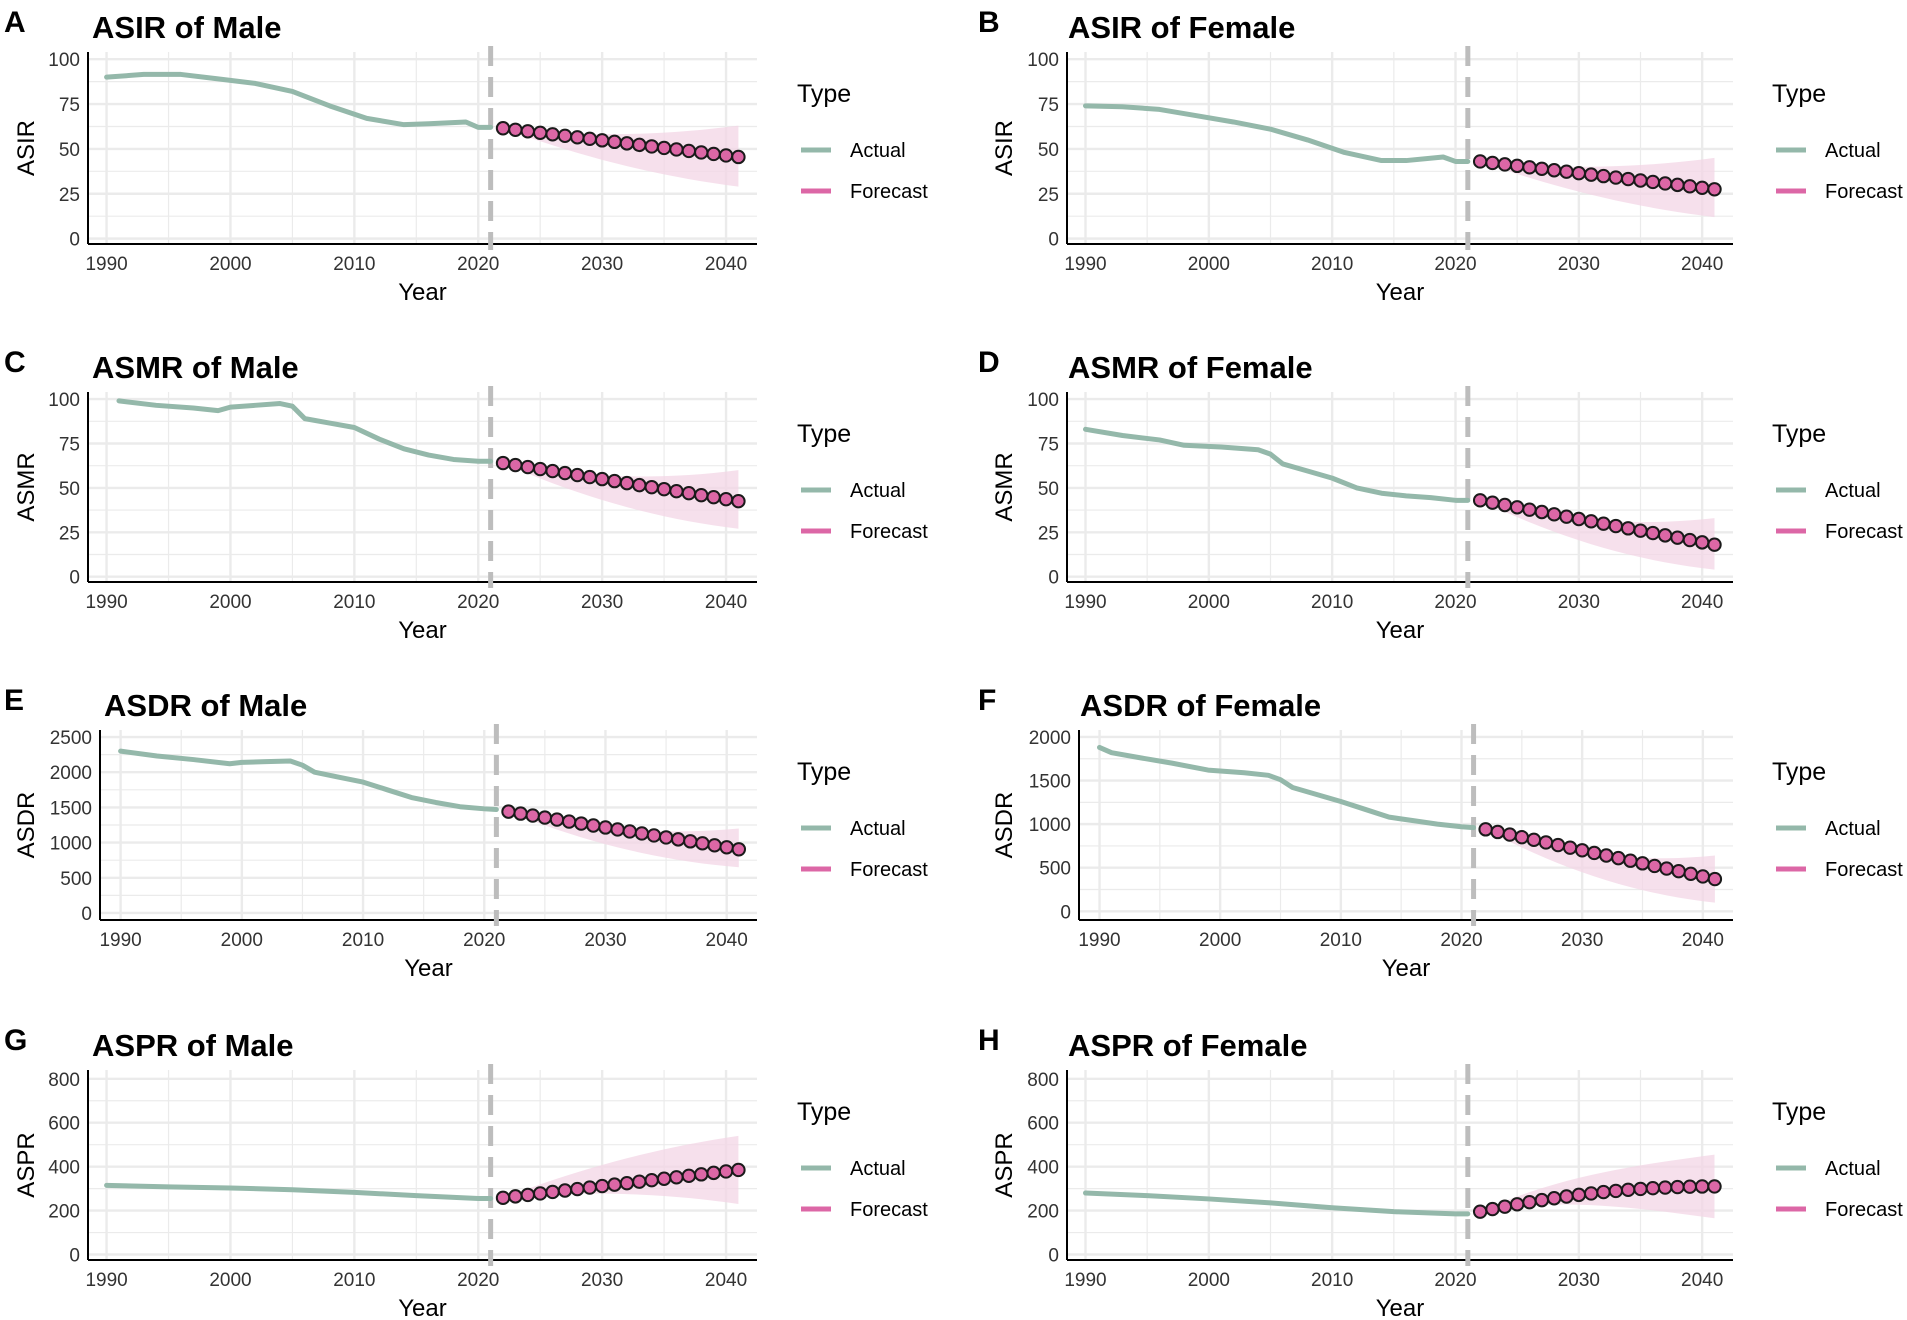  I want to click on y-tick-label: 100, so click(64, 400).